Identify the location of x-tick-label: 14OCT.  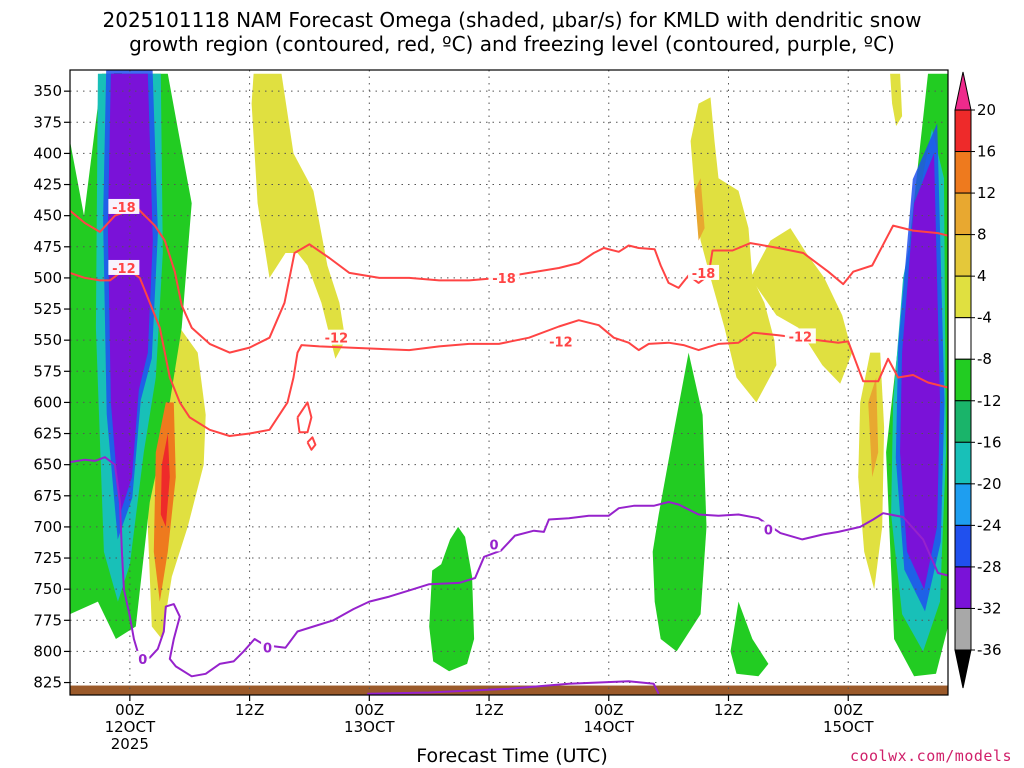
(609, 727).